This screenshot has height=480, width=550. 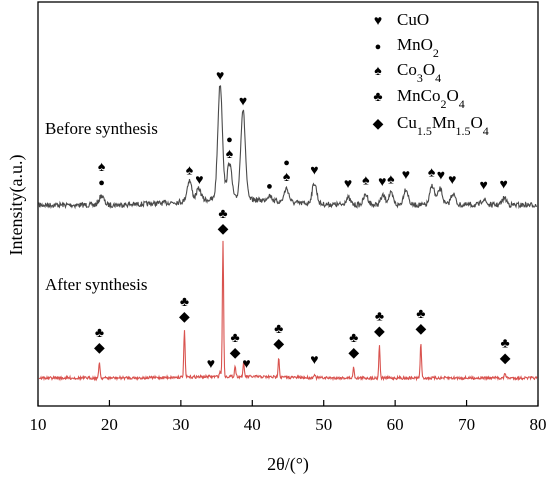 What do you see at coordinates (288, 464) in the screenshot?
I see `x-axis-title: 2θ/(°)` at bounding box center [288, 464].